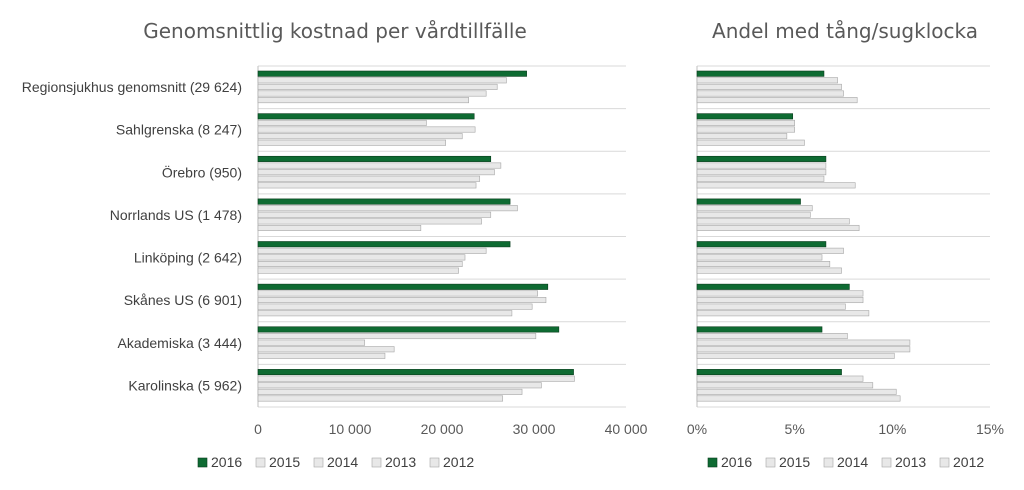  I want to click on left-legend: 2016 2015 2014 2013 2012, so click(335, 462).